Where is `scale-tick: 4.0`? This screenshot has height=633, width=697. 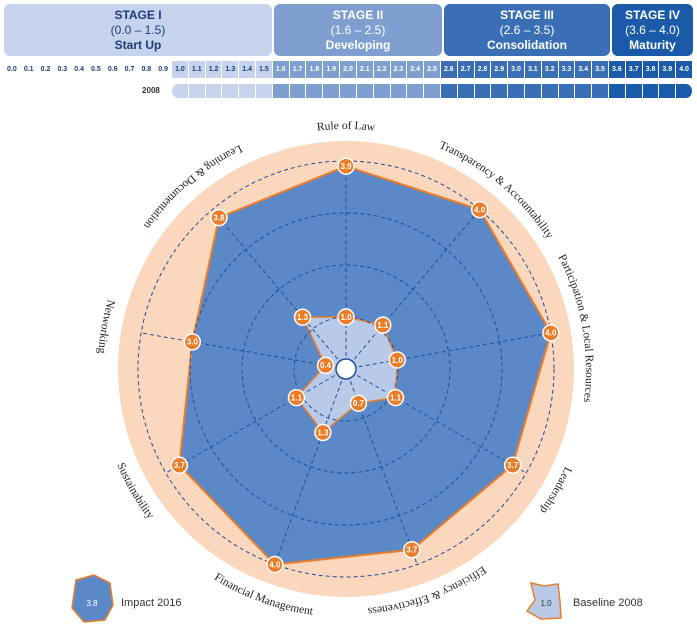 scale-tick: 4.0 is located at coordinates (684, 69).